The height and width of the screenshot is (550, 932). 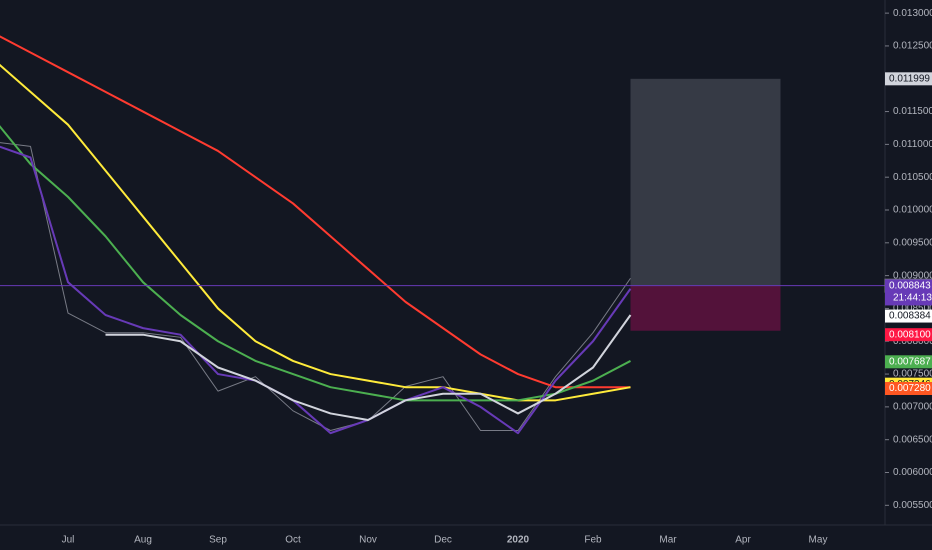 I want to click on stop-zone, so click(x=705, y=308).